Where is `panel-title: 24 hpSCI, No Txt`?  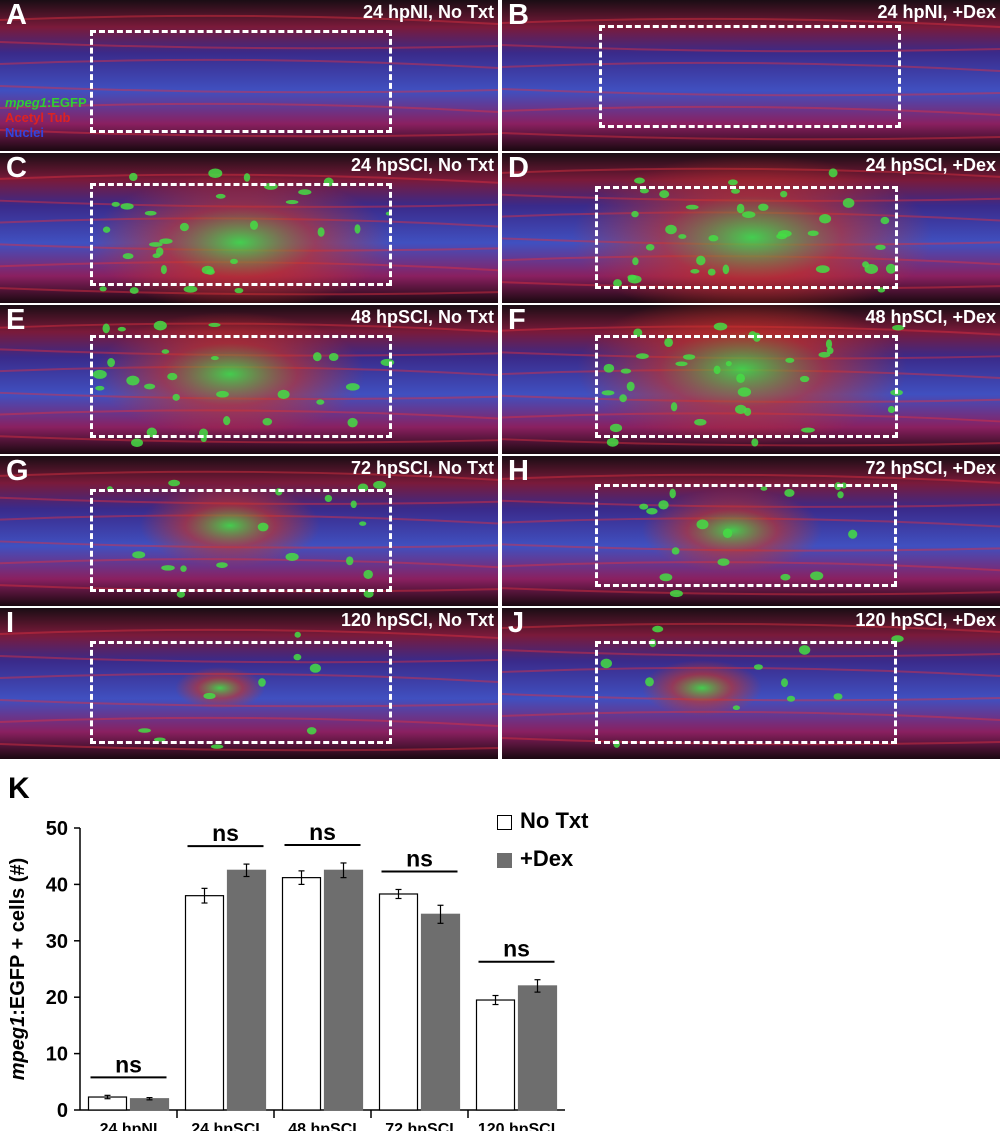 panel-title: 24 hpSCI, No Txt is located at coordinates (422, 165).